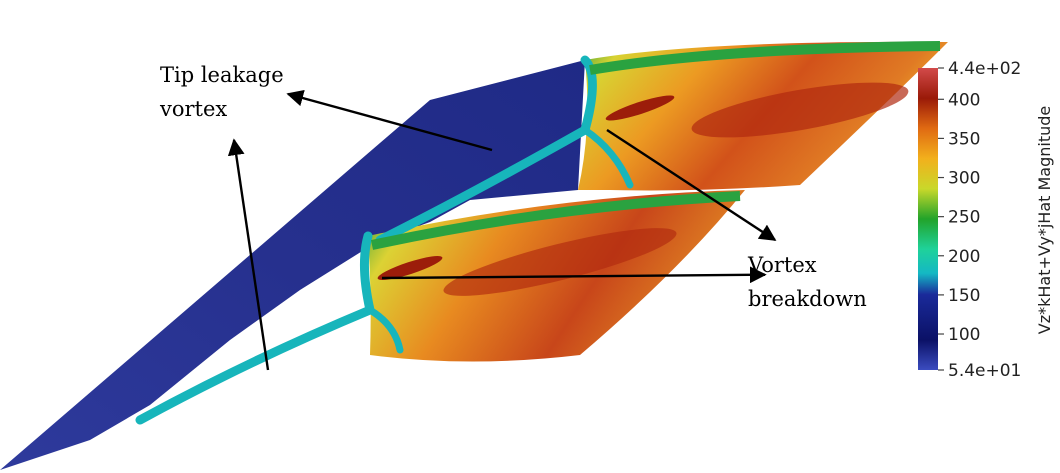 This screenshot has height=473, width=1060. Describe the element at coordinates (607, 157) in the screenshot. I see `tip-leakage-vortex-upper-branch` at that location.